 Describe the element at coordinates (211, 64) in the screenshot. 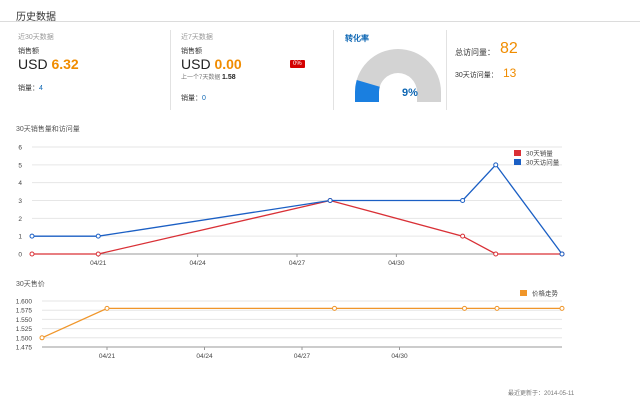

I see `last7-sales-amount: USD 0.00` at that location.